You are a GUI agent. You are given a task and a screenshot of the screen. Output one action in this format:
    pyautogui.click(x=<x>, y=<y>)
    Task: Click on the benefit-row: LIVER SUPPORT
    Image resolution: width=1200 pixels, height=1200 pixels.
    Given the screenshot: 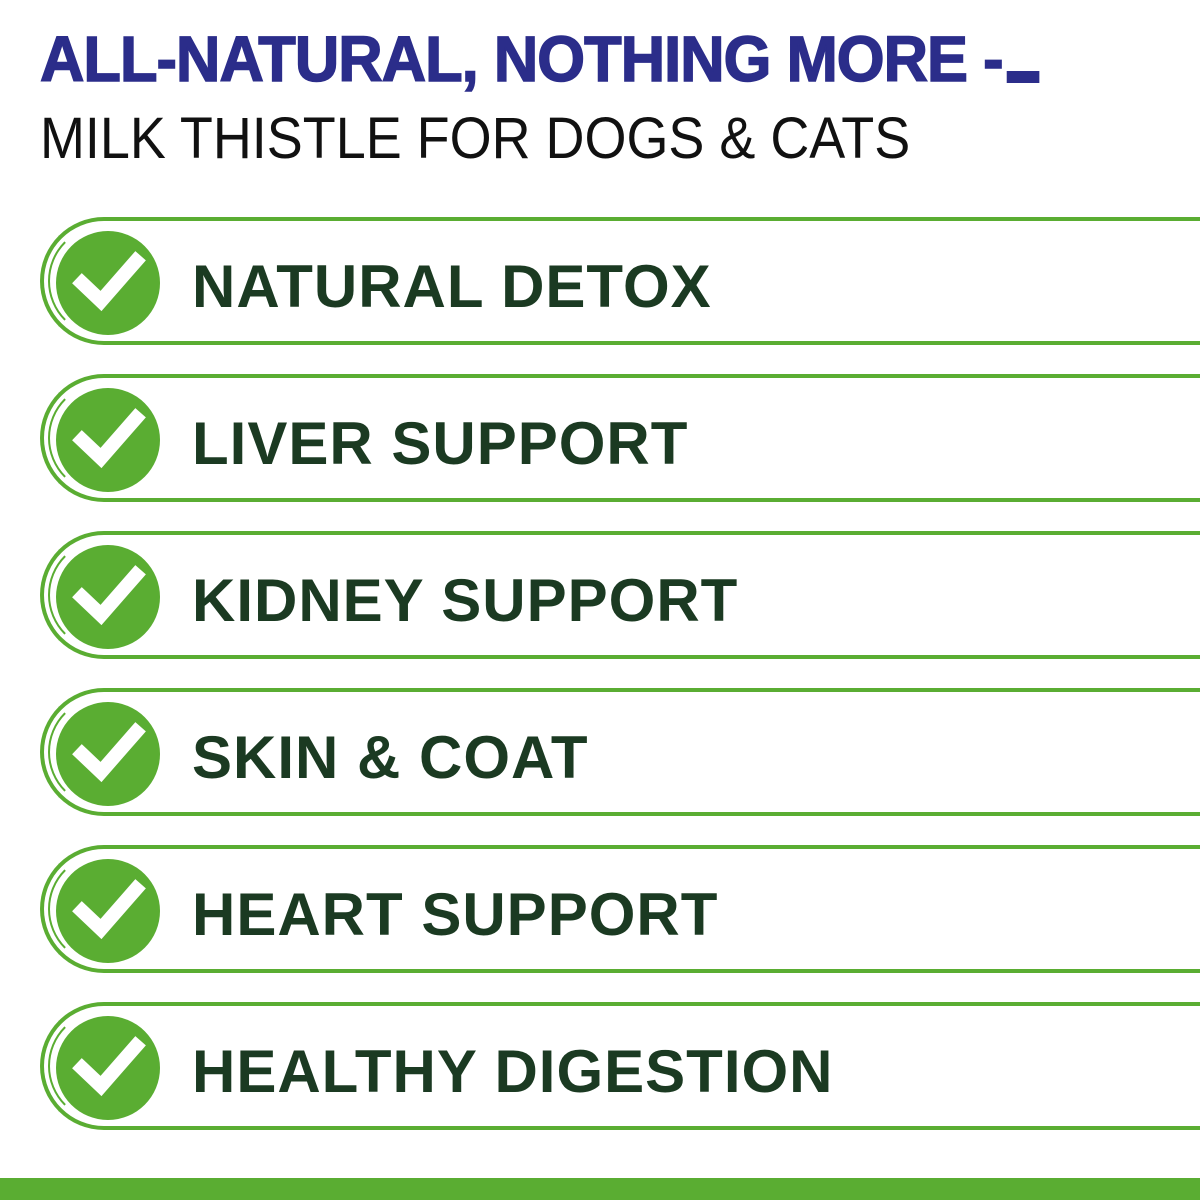 What is the action you would take?
    pyautogui.click(x=620, y=438)
    